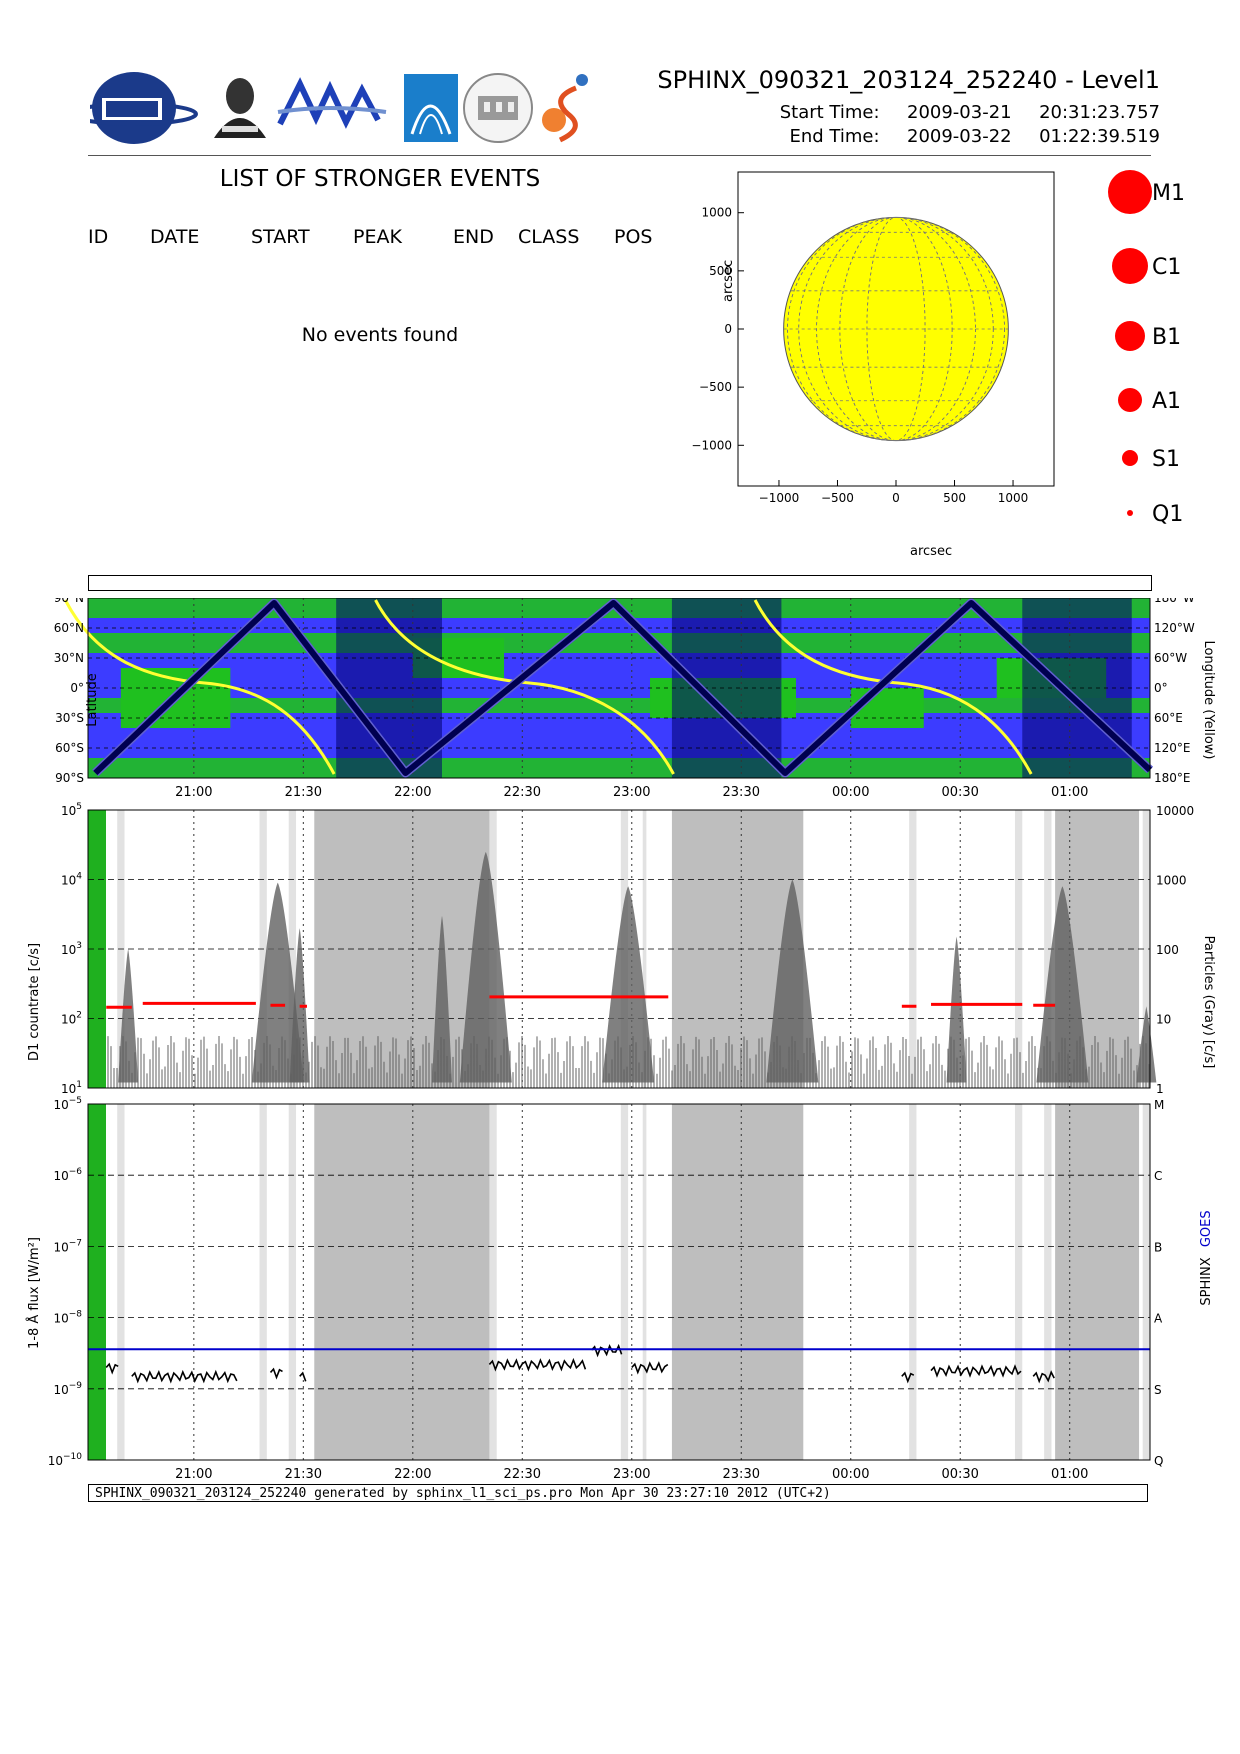 The height and width of the screenshot is (1754, 1240). What do you see at coordinates (1069, 1472) in the screenshot?
I see `time-tick-label: 01:00` at bounding box center [1069, 1472].